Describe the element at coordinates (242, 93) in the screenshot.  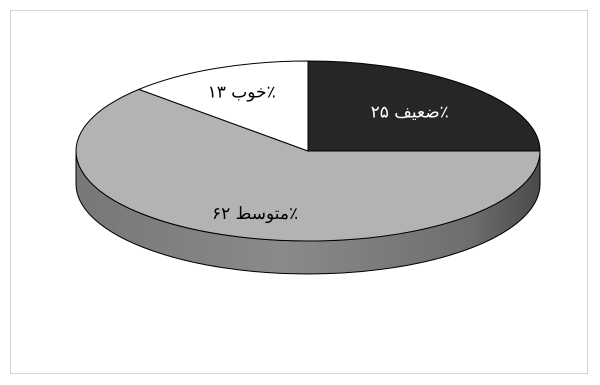
I see `slice-label-2: خوب ۱۳٪` at that location.